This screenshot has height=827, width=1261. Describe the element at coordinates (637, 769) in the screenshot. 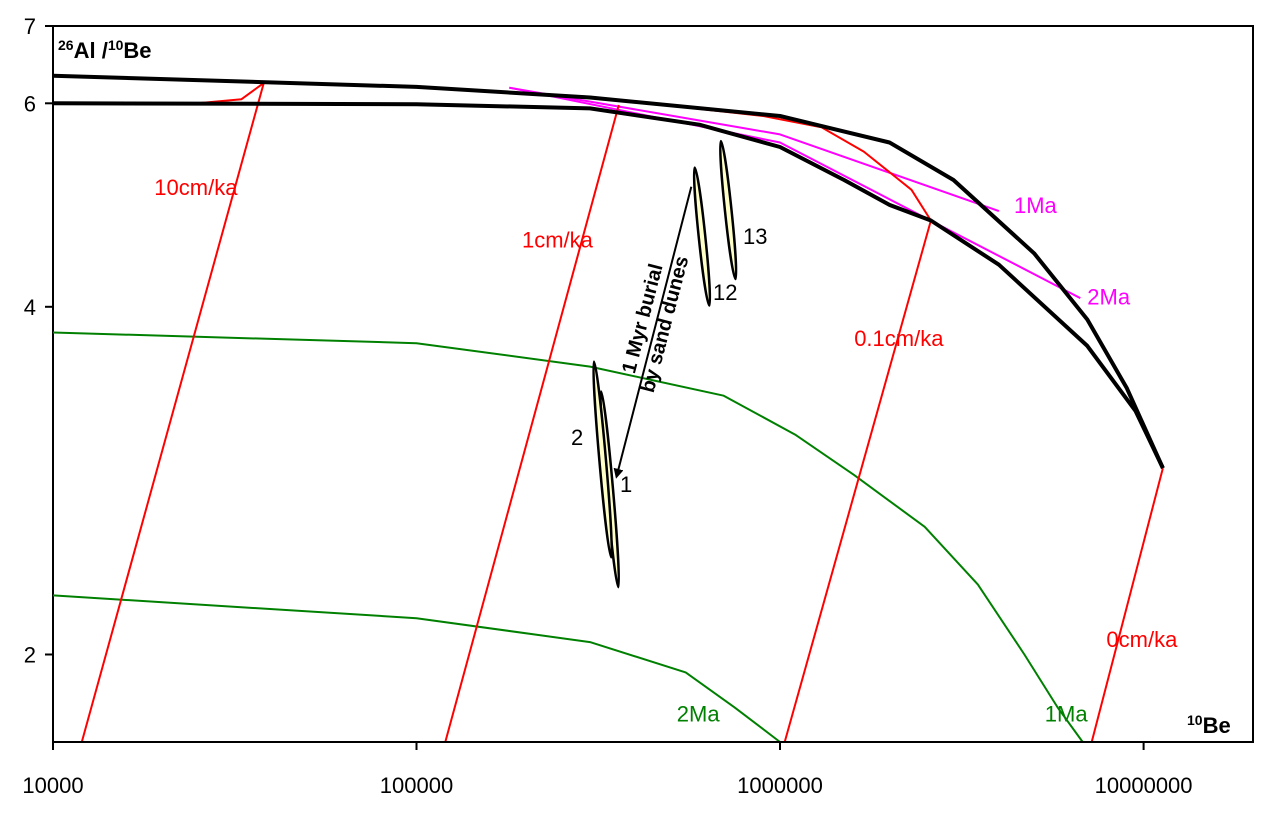

I see `x-axis: 10000 100000 1000000 10000000` at that location.